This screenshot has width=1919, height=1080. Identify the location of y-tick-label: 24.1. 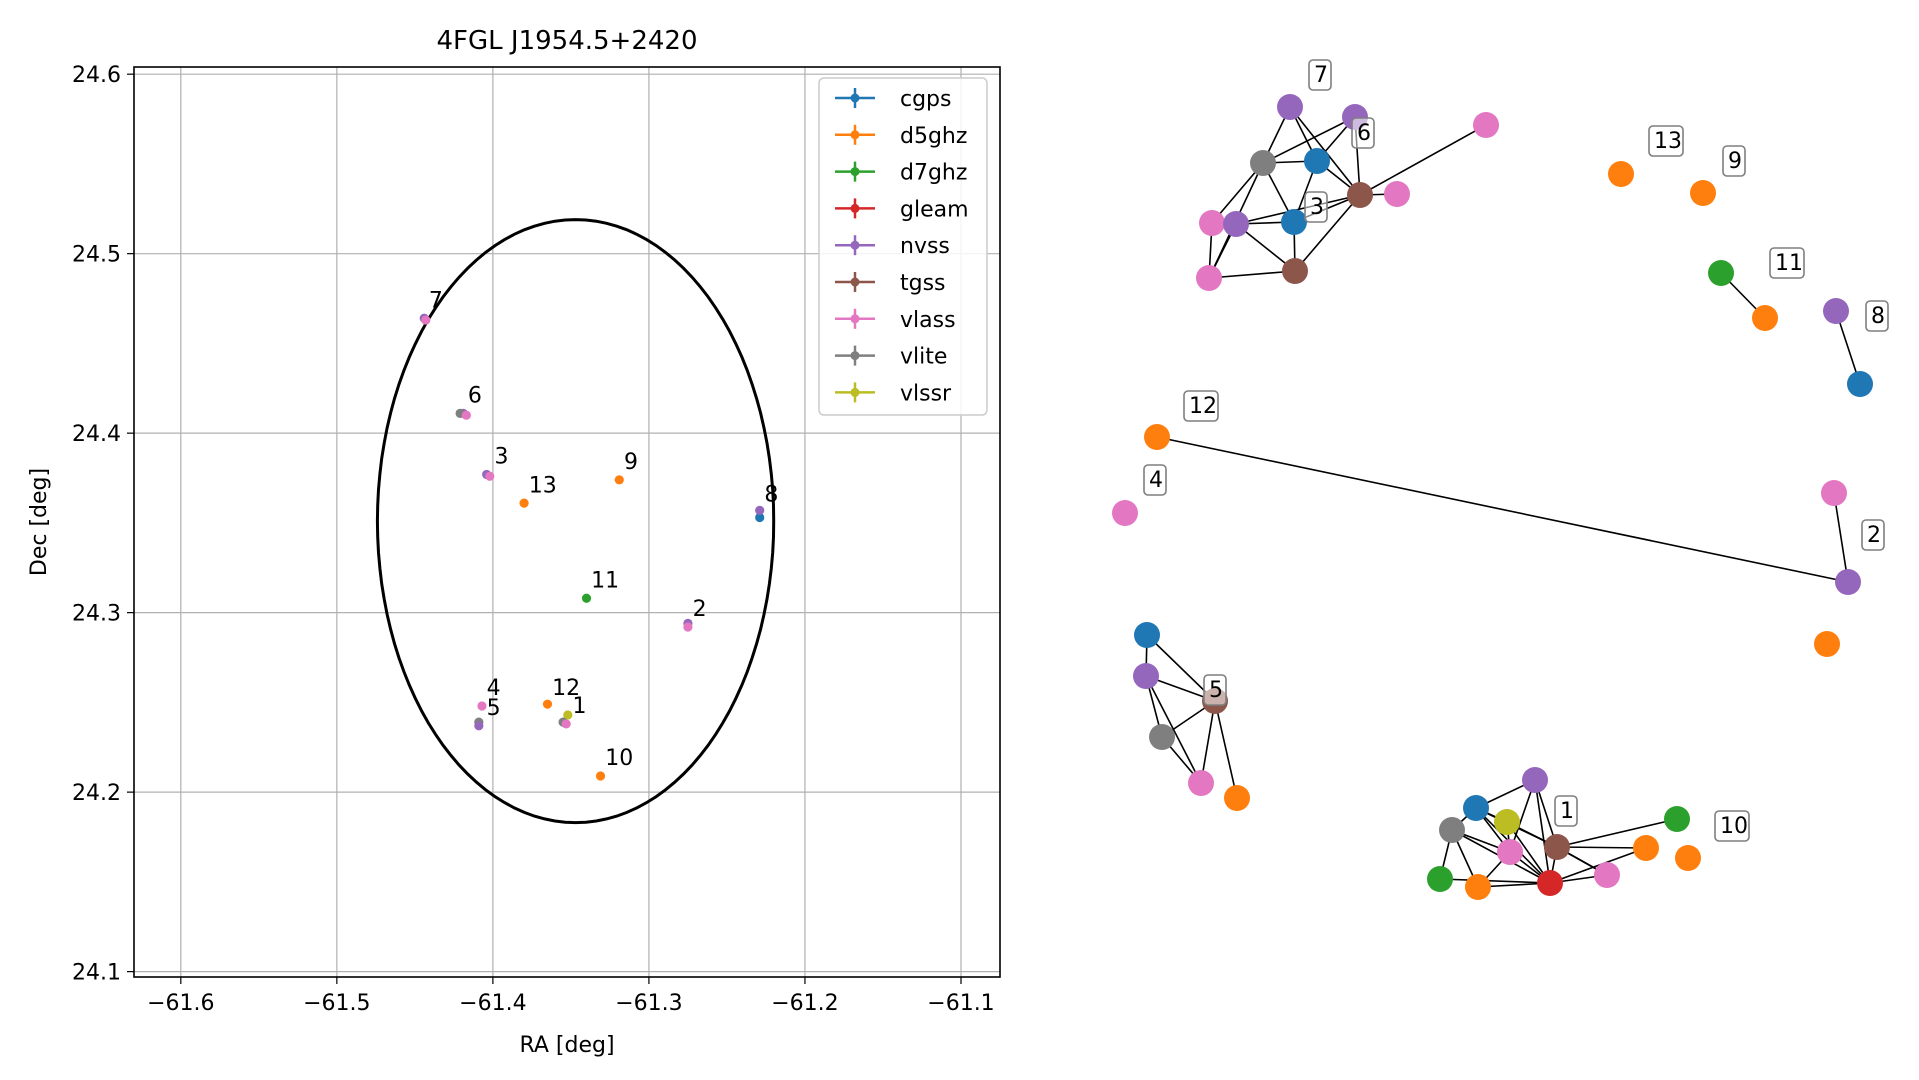
(96, 973).